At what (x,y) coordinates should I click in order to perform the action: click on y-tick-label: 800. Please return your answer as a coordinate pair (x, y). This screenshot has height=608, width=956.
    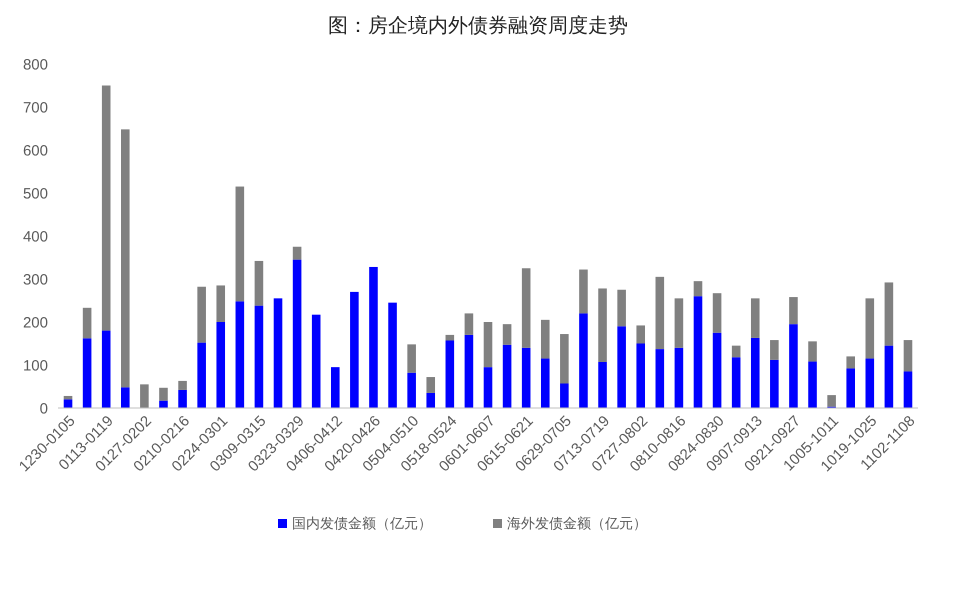
    Looking at the image, I should click on (35, 65).